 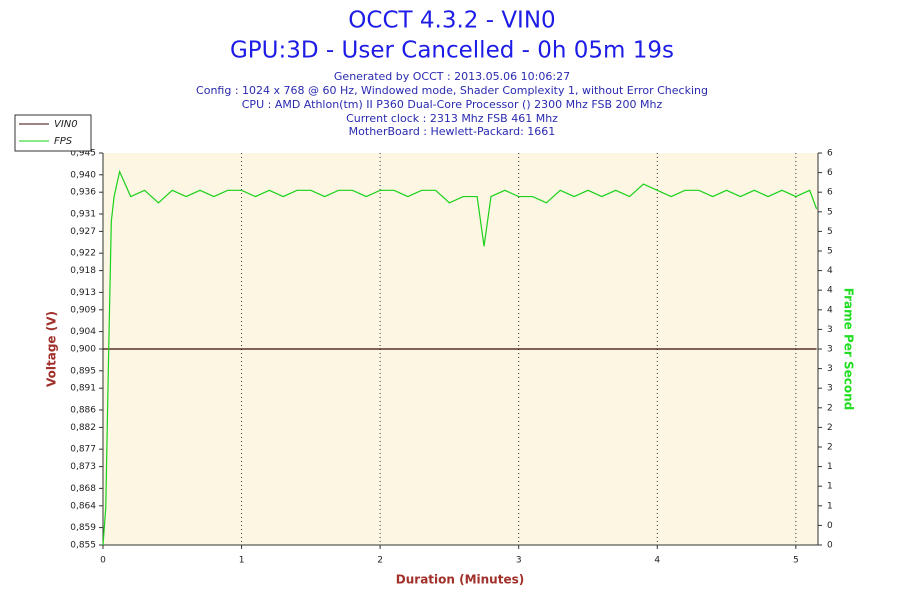 What do you see at coordinates (83, 175) in the screenshot?
I see `y-tick-label: 0,940` at bounding box center [83, 175].